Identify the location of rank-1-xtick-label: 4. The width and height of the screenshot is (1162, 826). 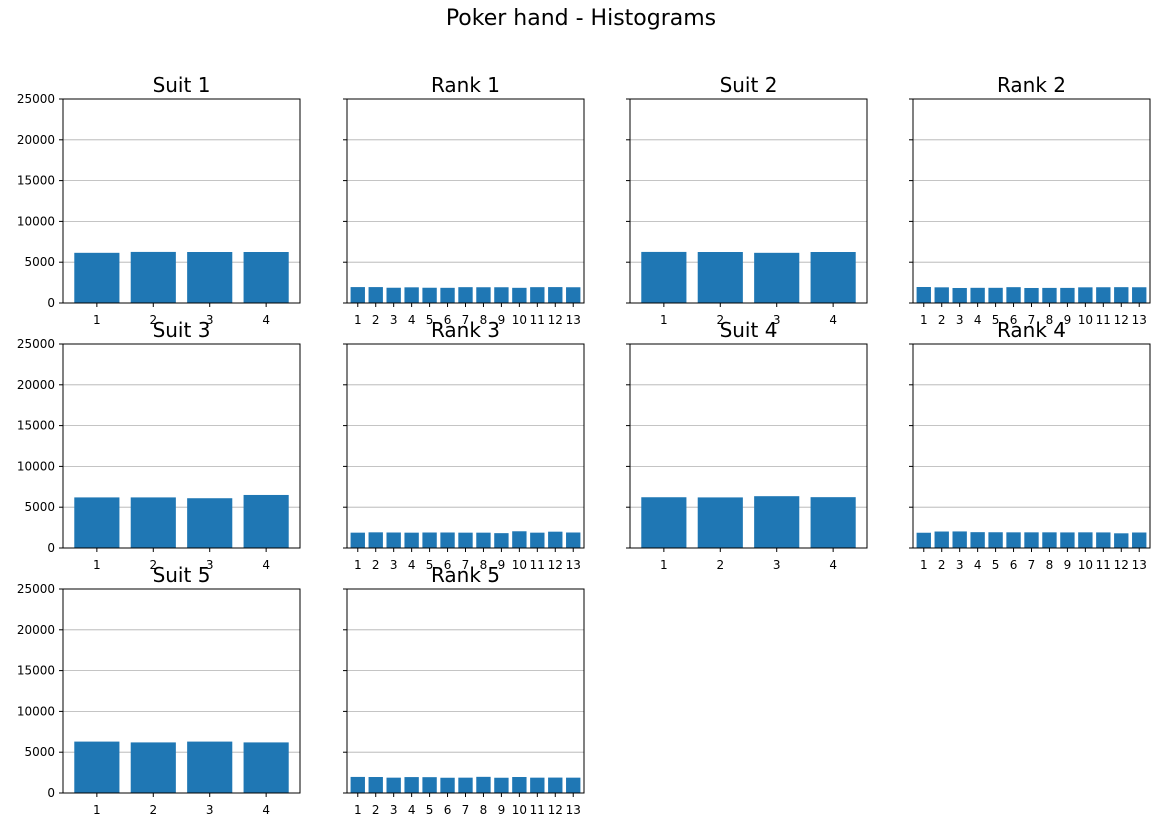
(412, 320).